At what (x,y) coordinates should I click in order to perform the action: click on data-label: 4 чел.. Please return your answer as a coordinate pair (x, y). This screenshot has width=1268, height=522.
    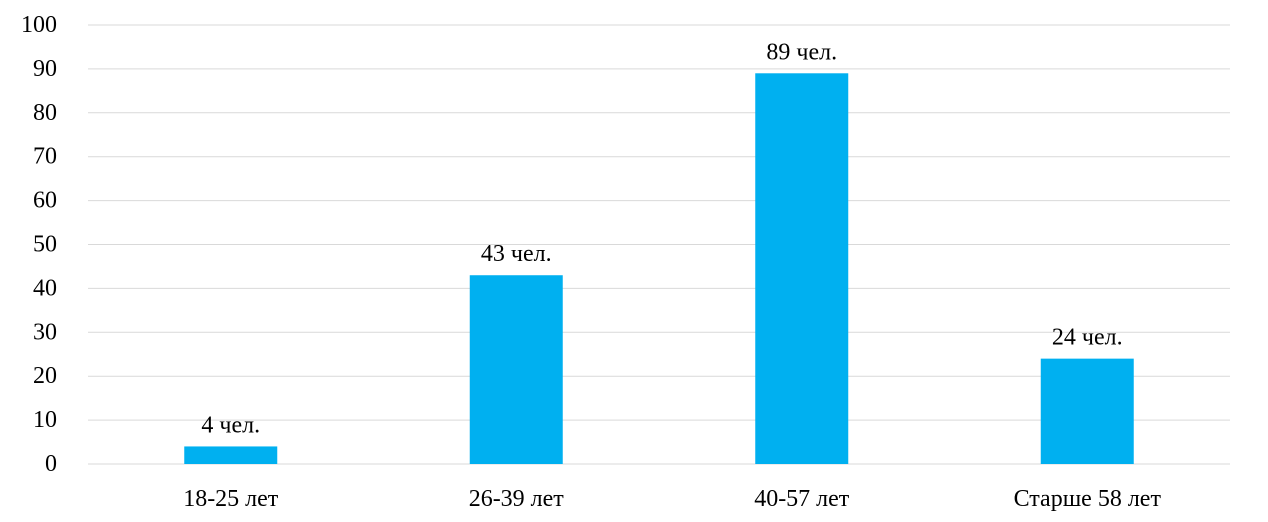
    Looking at the image, I should click on (230, 425).